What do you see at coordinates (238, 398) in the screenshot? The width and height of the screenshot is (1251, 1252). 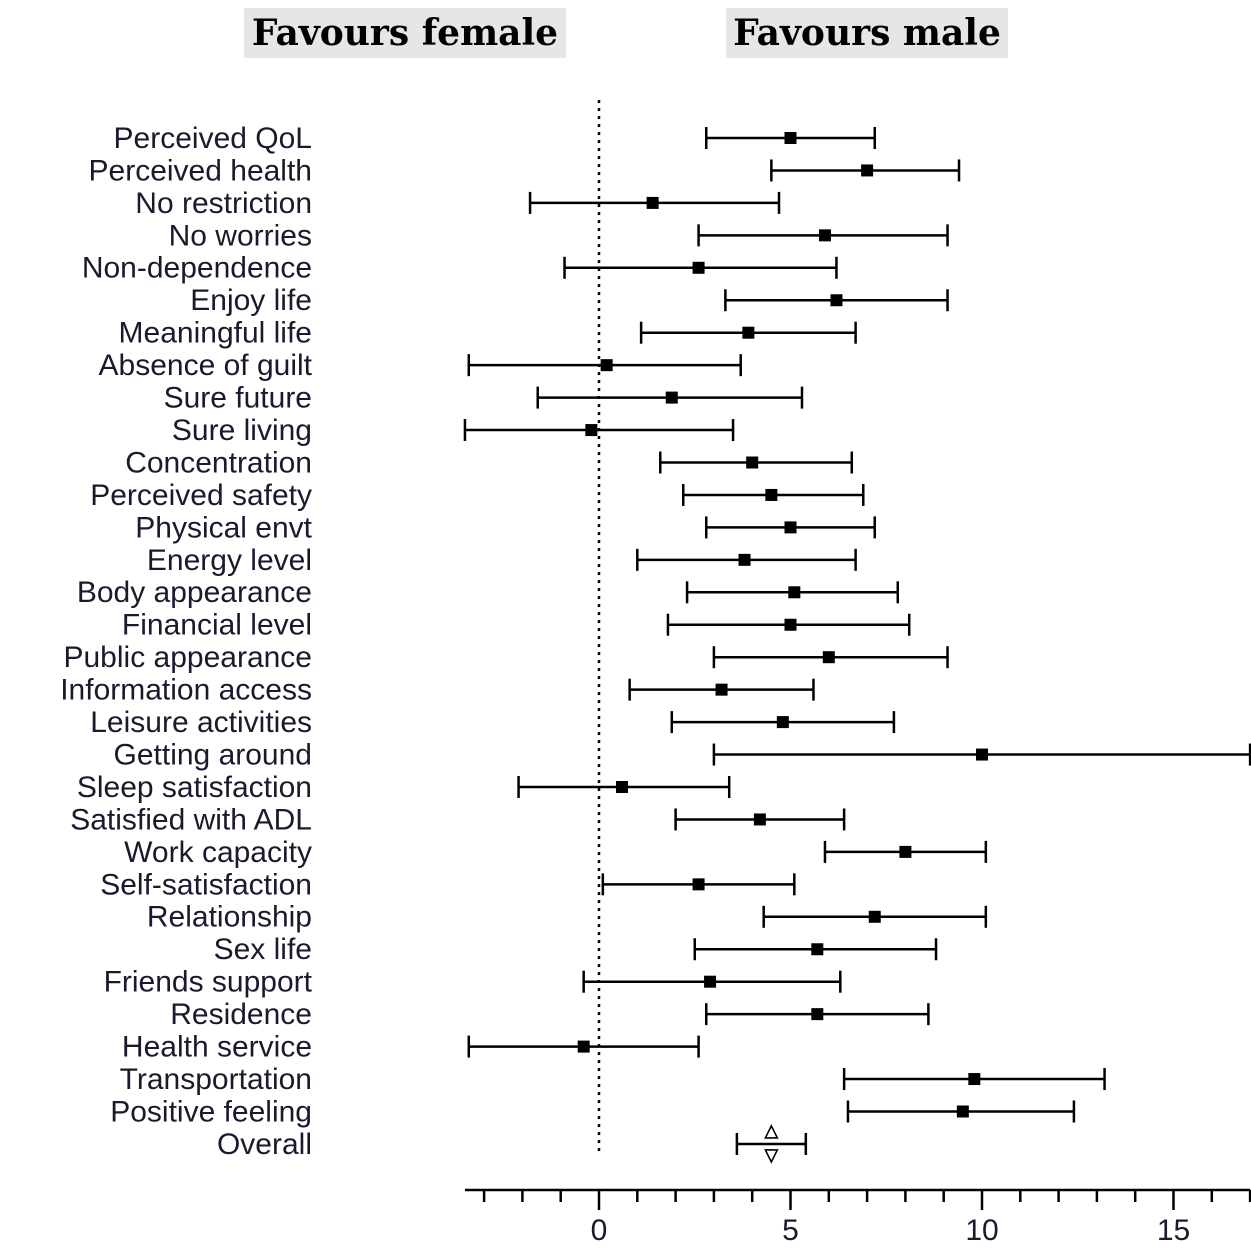 I see `row-label-sure-future: Sure future` at bounding box center [238, 398].